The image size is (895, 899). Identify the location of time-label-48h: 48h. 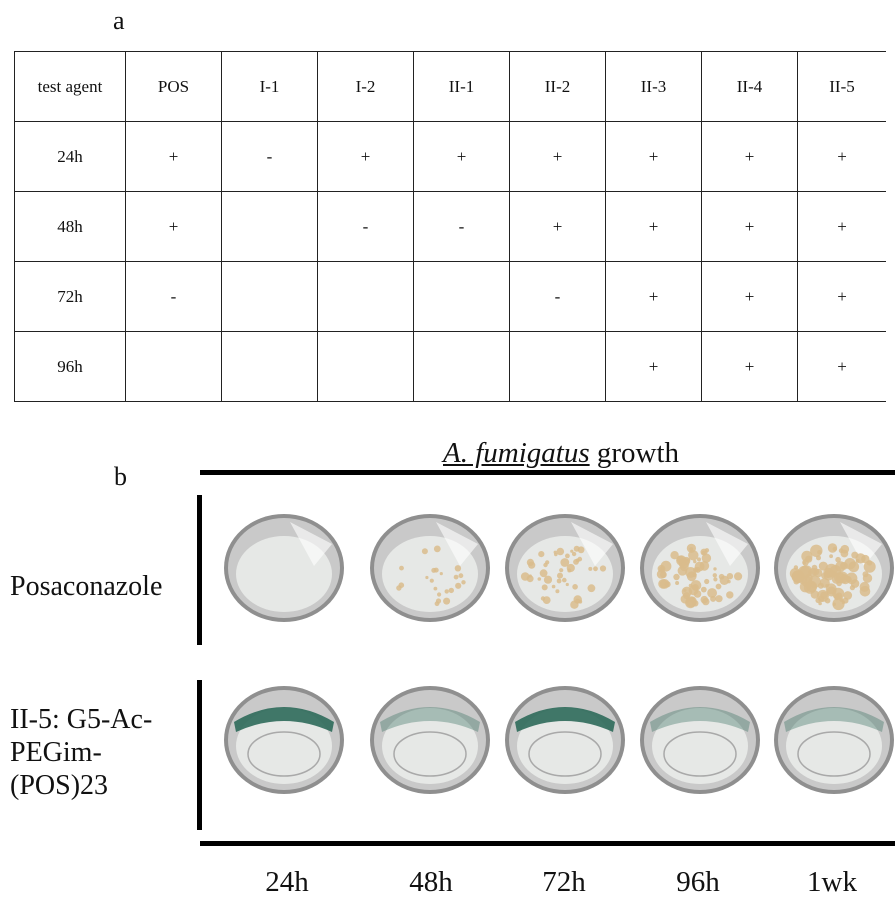
(431, 882).